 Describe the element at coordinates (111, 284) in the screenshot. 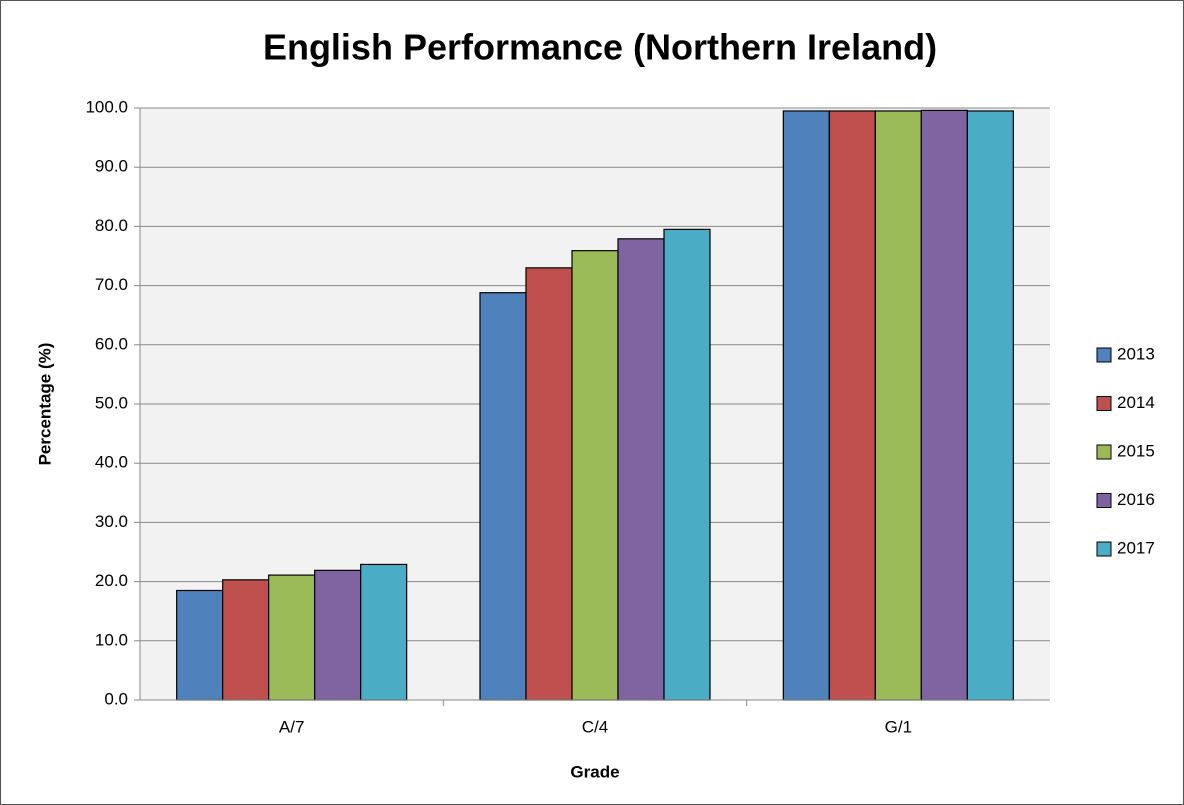

I see `y-tick-label: 70.0` at that location.